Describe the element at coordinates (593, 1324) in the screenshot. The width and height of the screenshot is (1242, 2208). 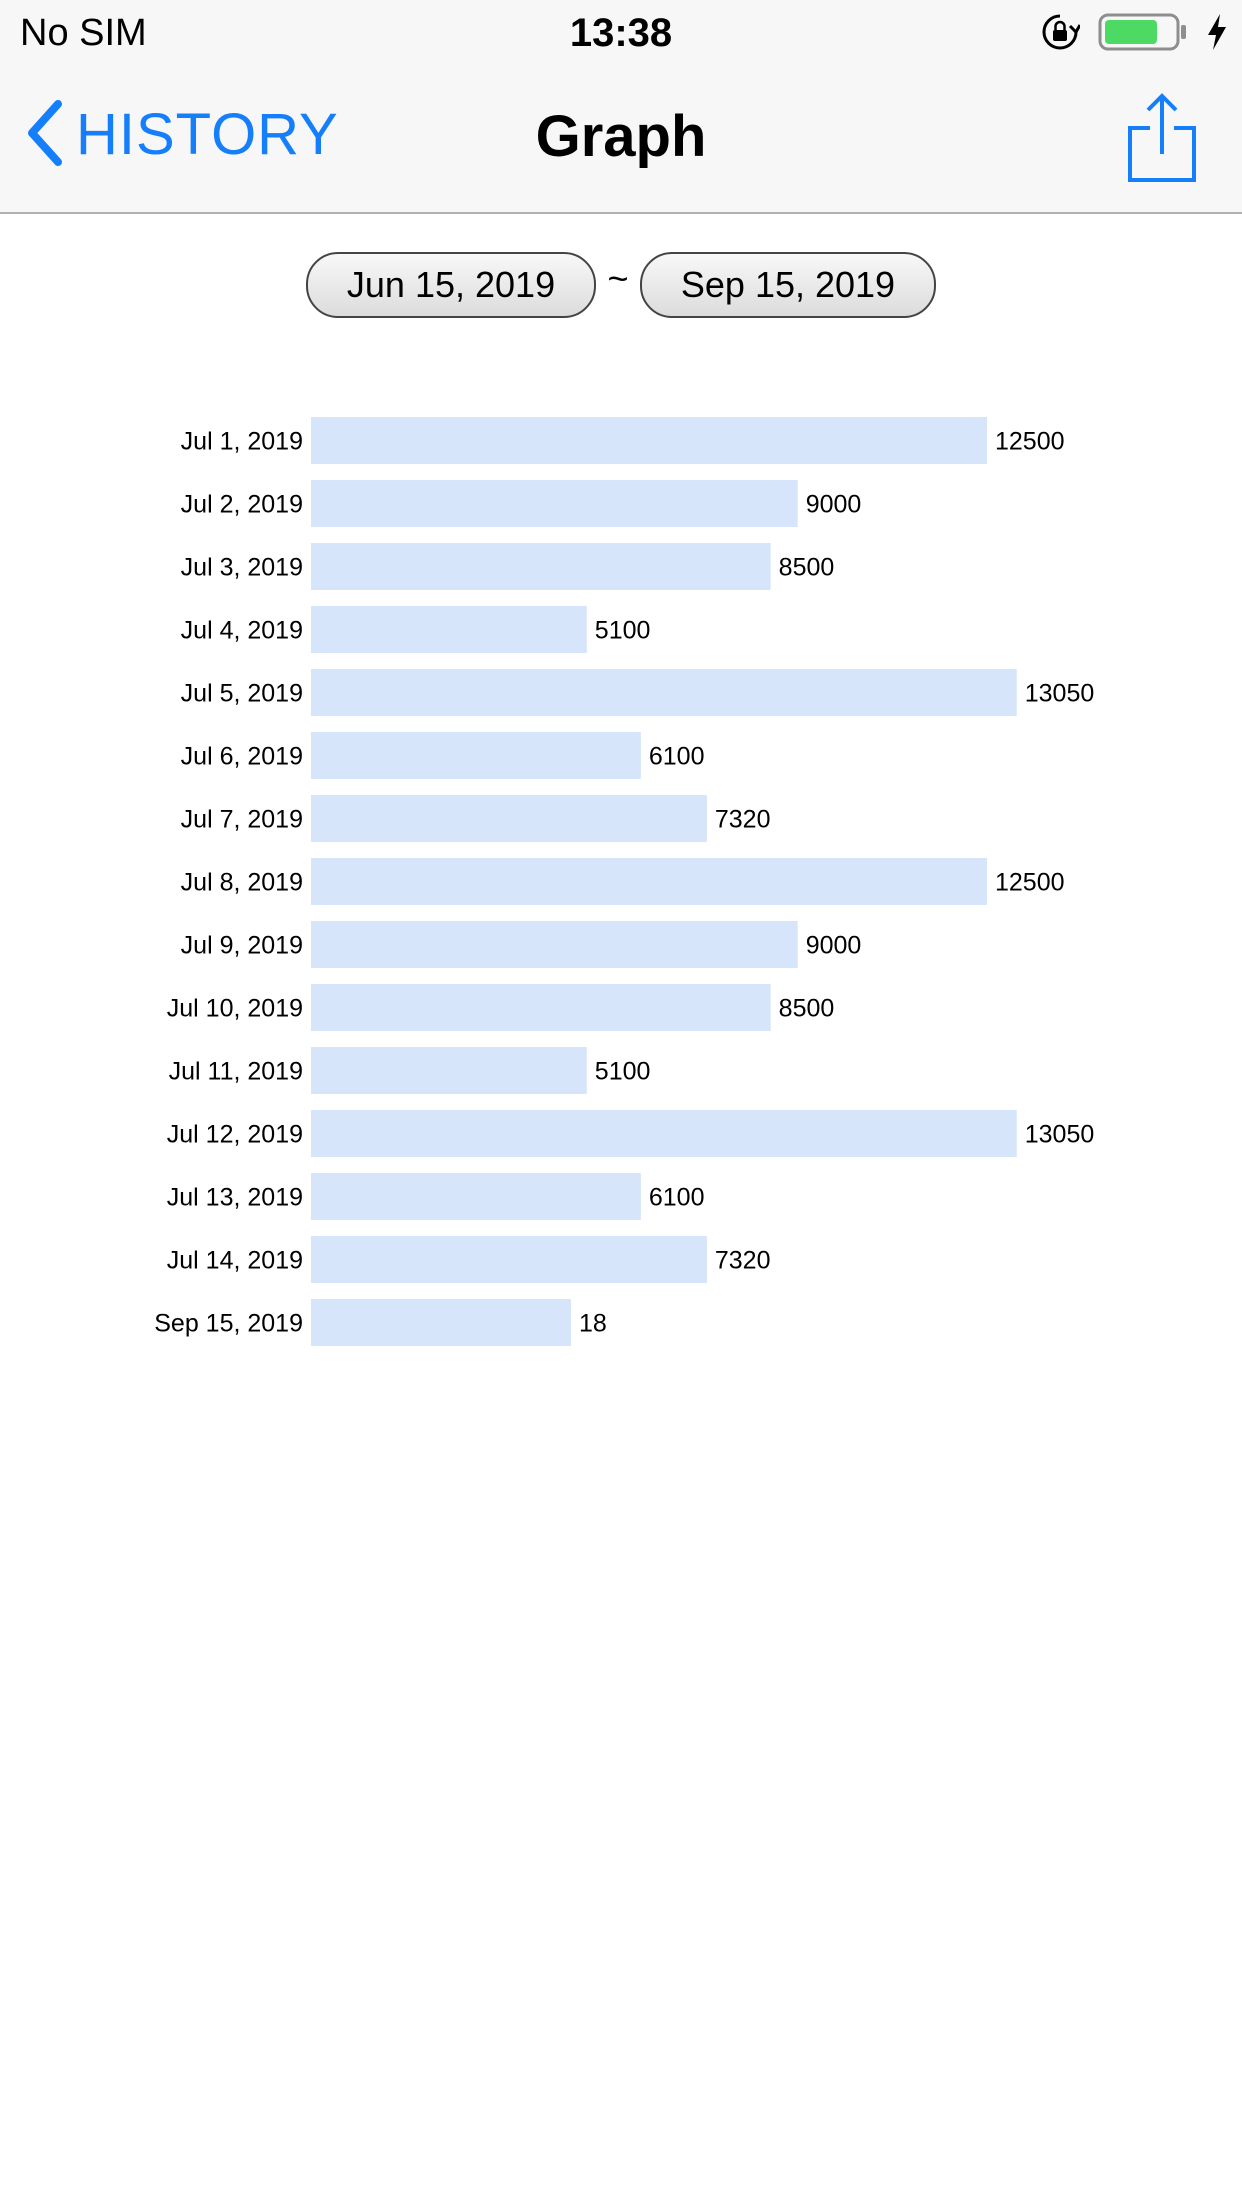
I see `bar-value-label: 18` at that location.